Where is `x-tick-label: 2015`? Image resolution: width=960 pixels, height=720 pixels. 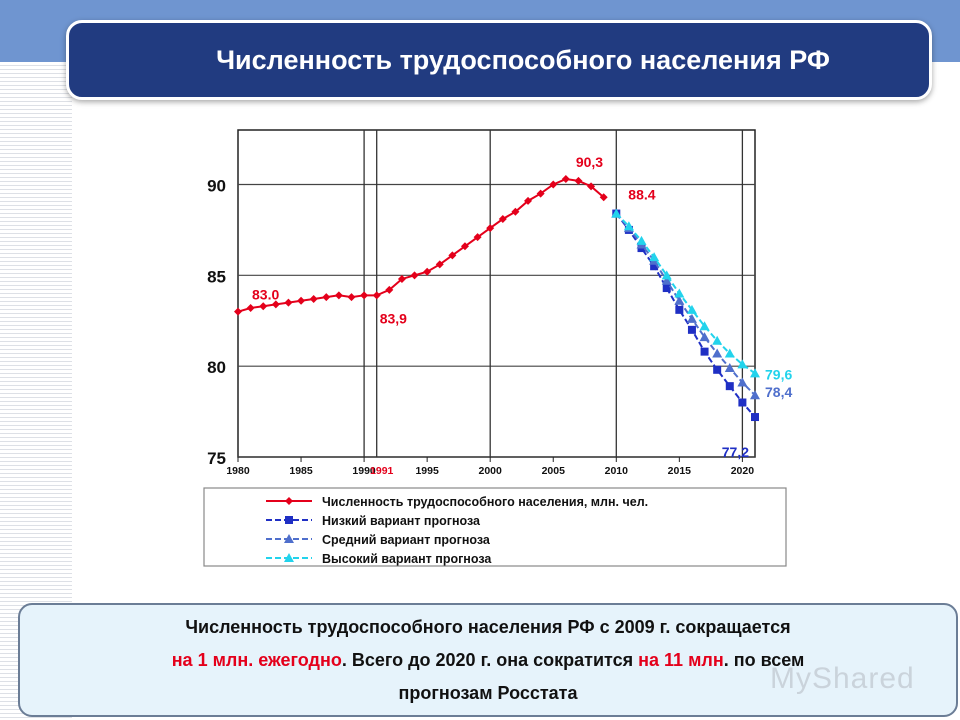 x-tick-label: 2015 is located at coordinates (680, 471).